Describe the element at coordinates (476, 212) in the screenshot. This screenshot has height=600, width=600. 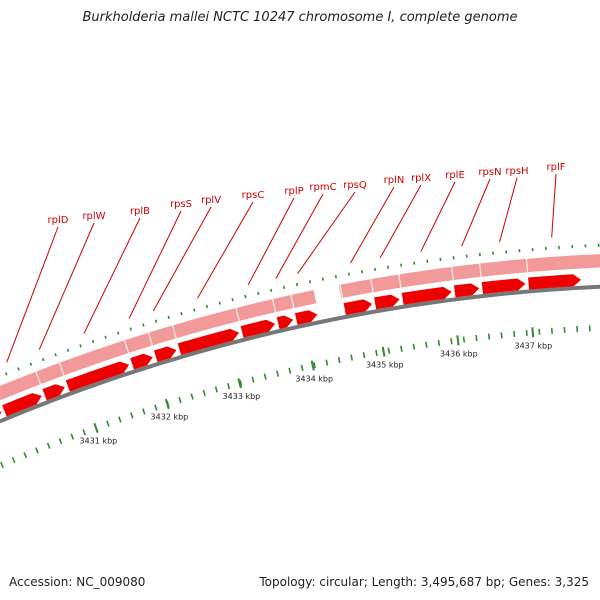
I see `leader-rpsN` at that location.